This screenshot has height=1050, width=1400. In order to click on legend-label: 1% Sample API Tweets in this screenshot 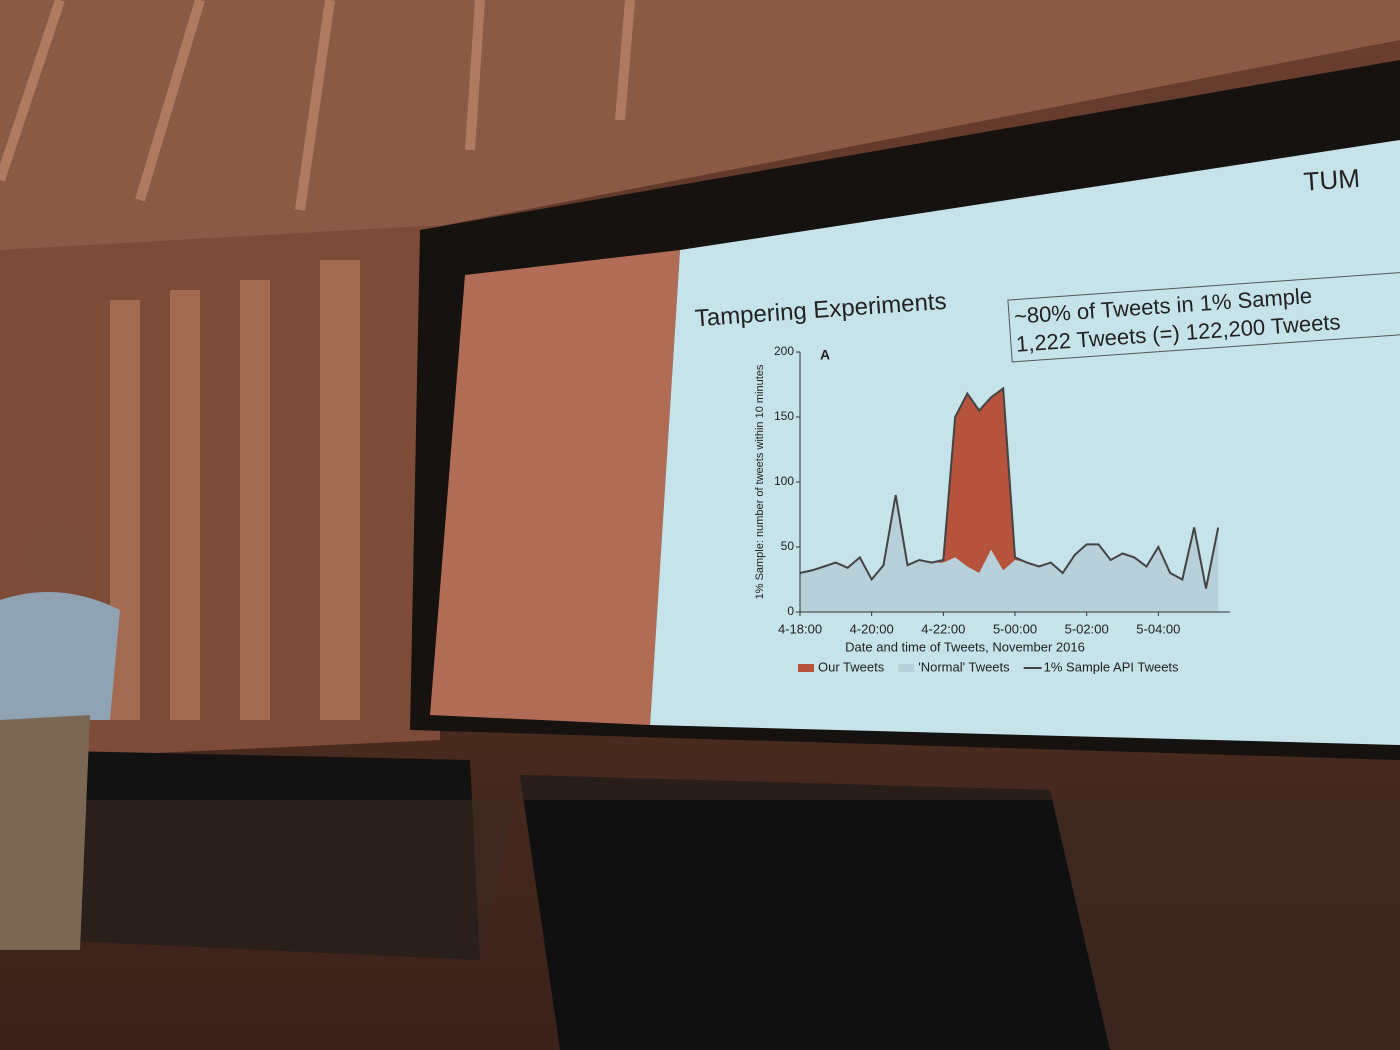, I will do `click(1111, 666)`.